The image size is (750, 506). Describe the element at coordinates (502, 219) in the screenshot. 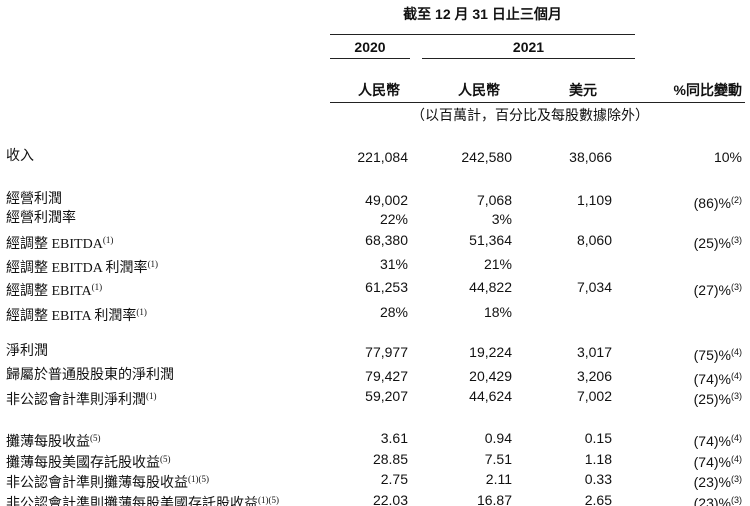

I see `cell: 3%` at that location.